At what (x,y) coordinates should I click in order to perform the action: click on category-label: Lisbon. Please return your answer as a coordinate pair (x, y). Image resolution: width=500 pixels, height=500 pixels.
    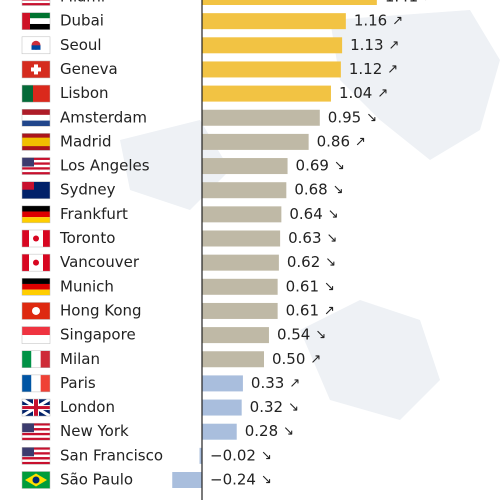
    Looking at the image, I should click on (84, 93).